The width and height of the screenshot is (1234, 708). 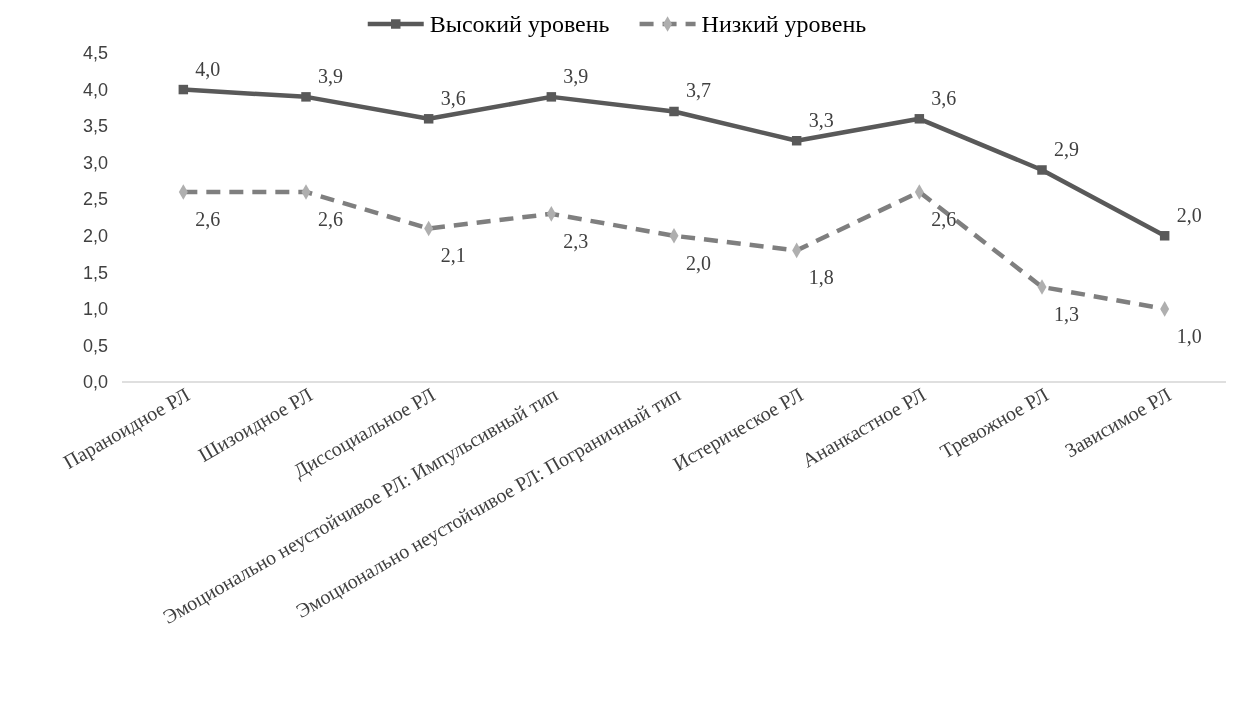 What do you see at coordinates (208, 68) in the screenshot?
I see `data-label: 4,0` at bounding box center [208, 68].